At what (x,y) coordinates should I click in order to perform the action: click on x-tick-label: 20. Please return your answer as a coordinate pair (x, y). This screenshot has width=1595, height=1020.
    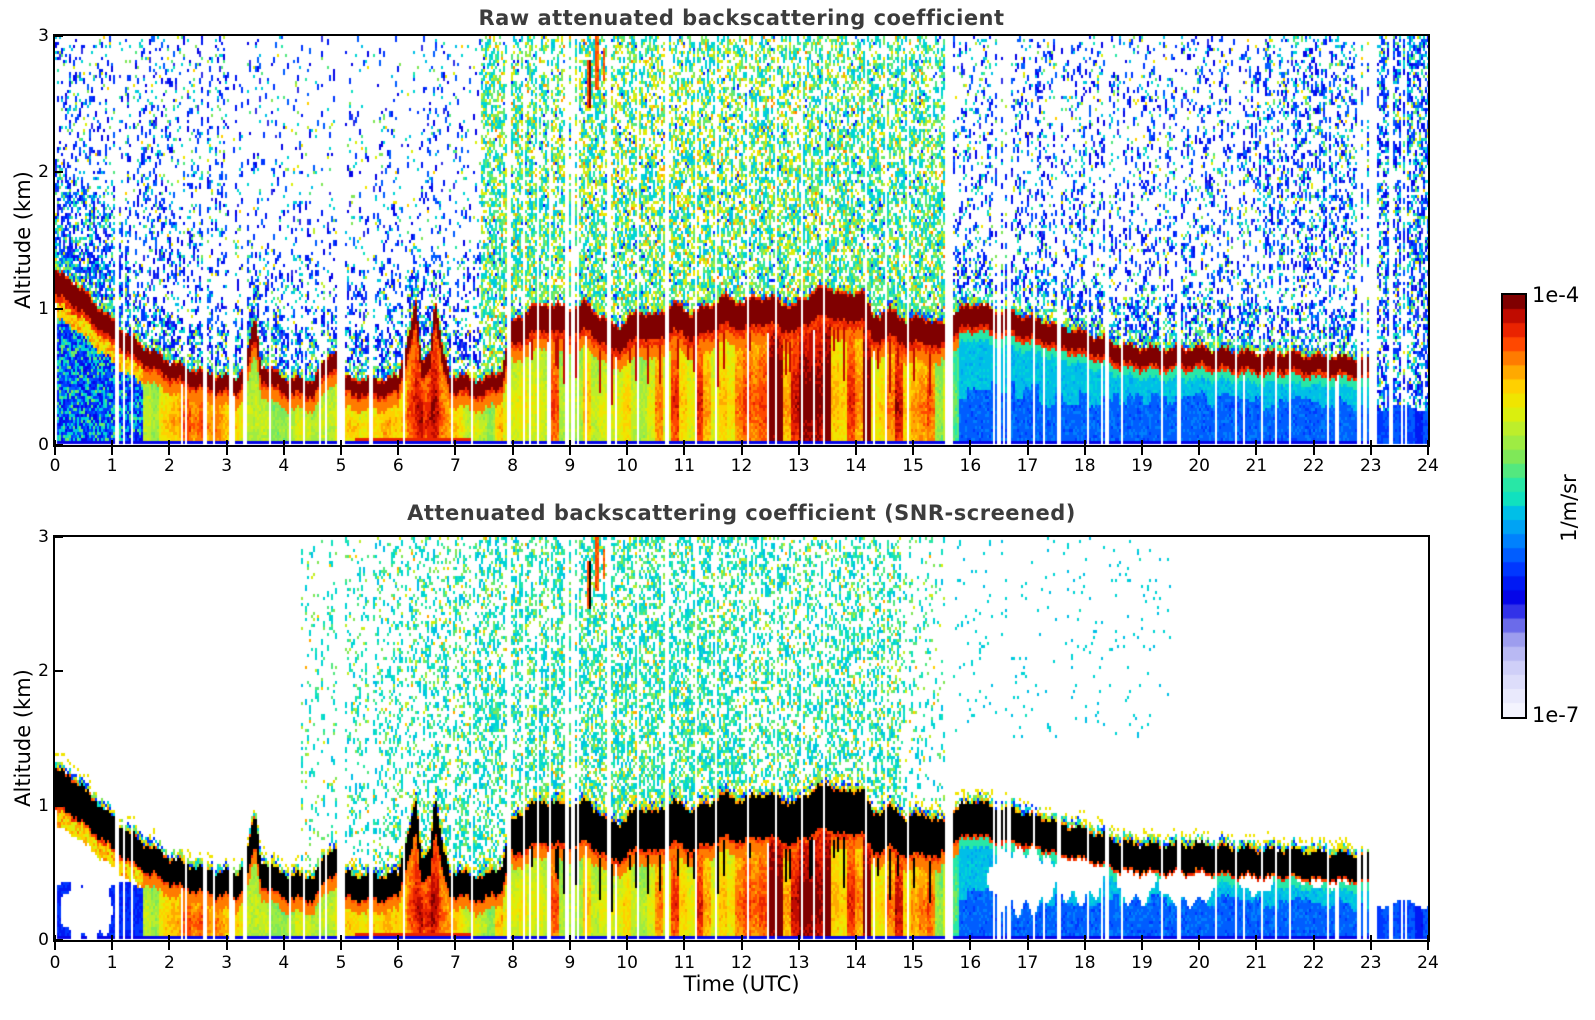
    Looking at the image, I should click on (1199, 466).